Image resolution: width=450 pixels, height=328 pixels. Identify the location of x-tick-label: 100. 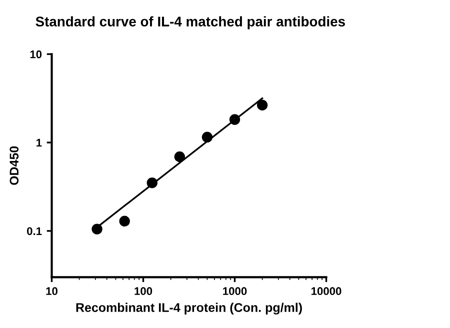
(143, 291).